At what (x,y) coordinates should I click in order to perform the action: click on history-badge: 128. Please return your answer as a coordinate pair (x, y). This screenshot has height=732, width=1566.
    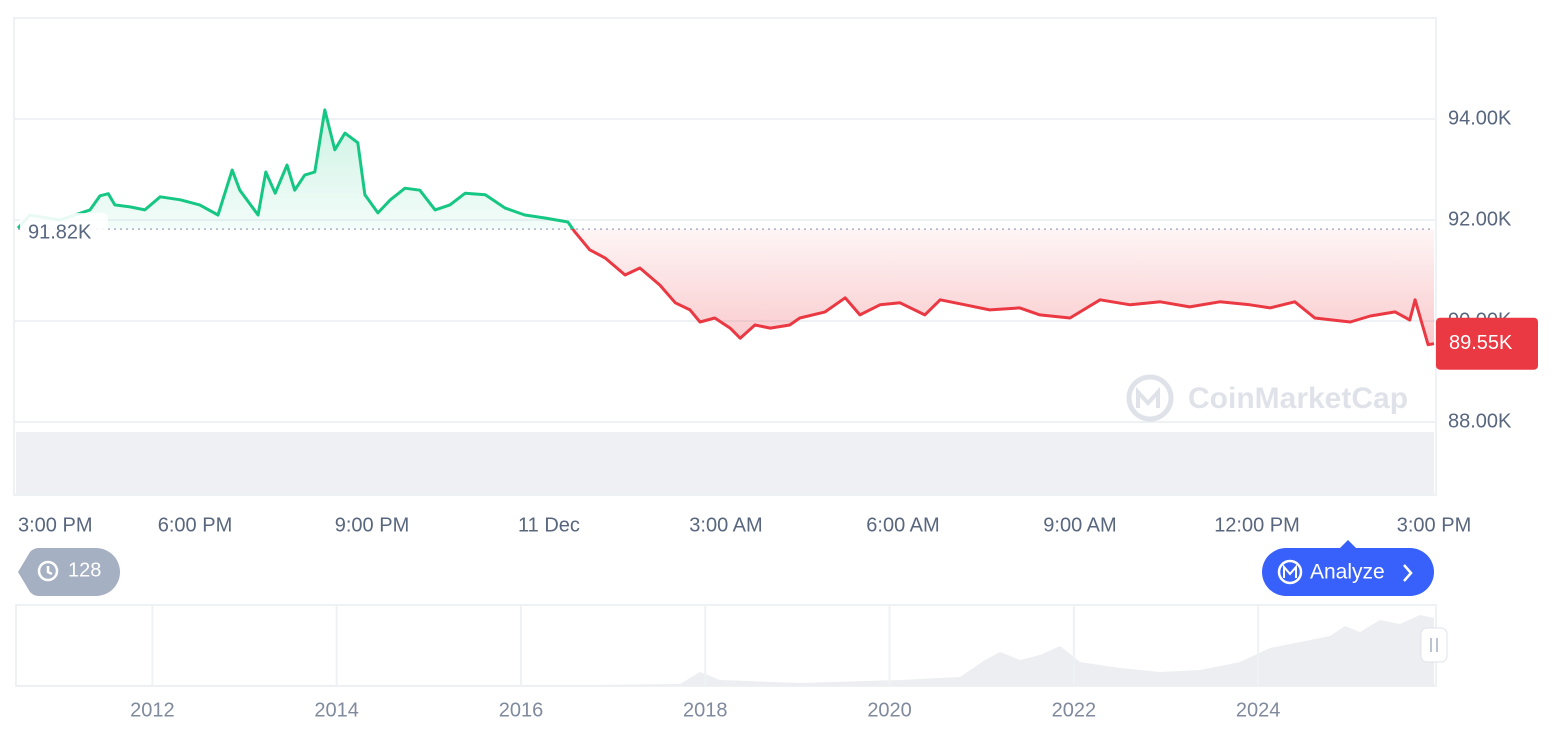
    Looking at the image, I should click on (69, 572).